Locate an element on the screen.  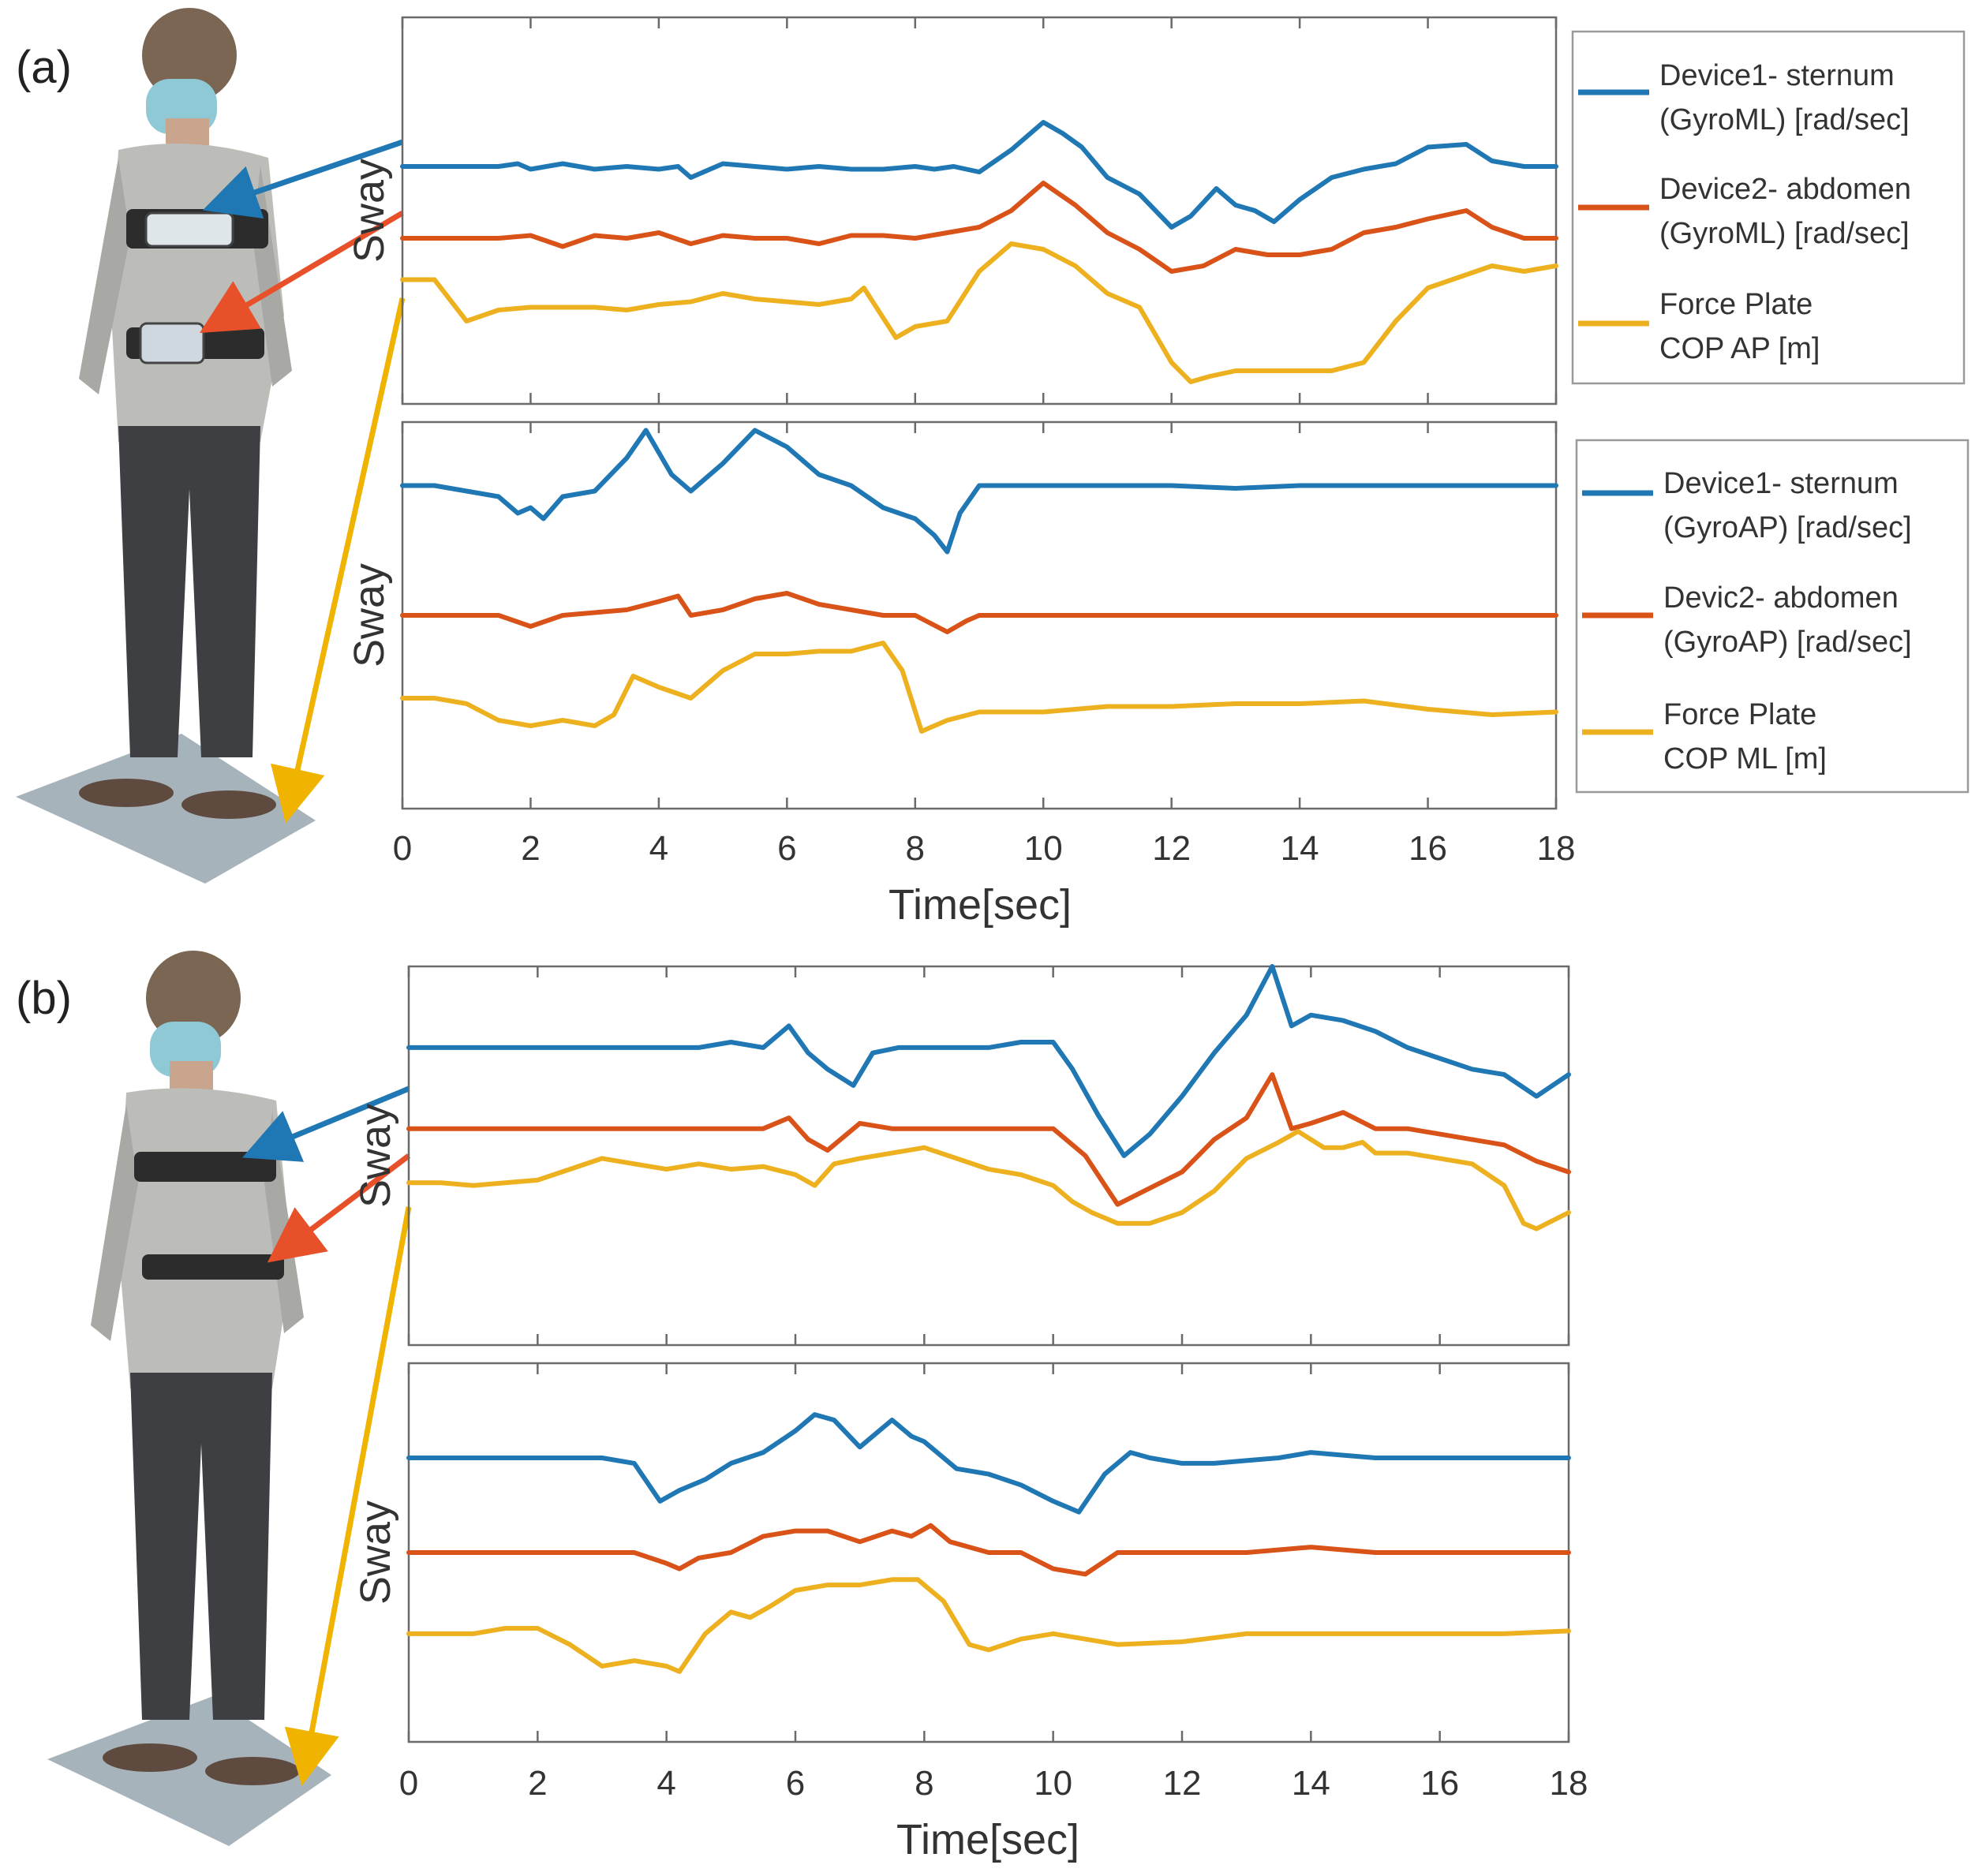
legend-label-forceplate-a-bottom-l2: COP ML [m] is located at coordinates (1745, 758).